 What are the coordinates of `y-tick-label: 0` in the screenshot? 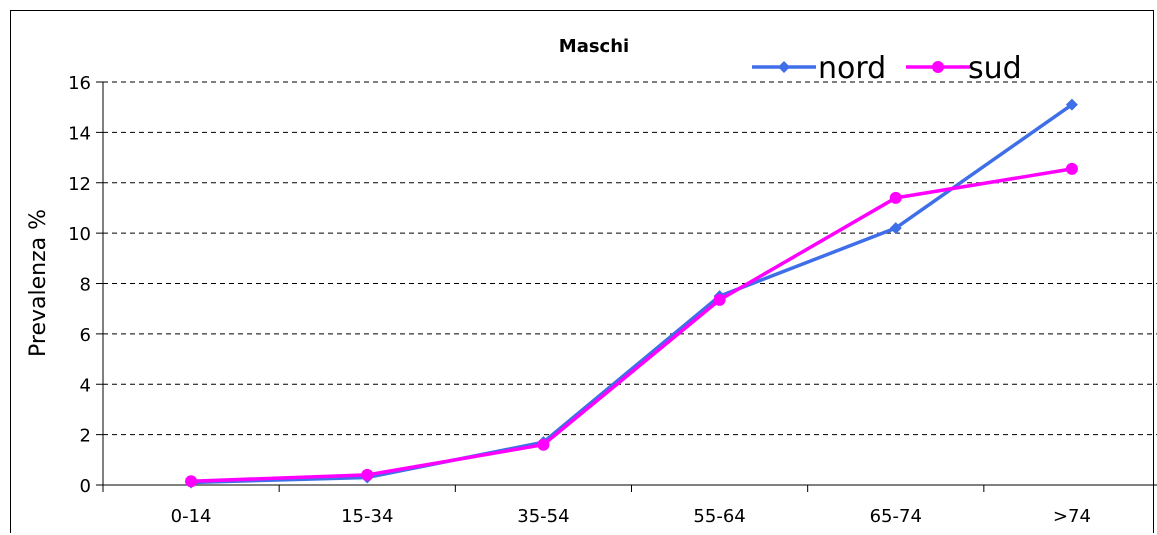 It's located at (85, 486).